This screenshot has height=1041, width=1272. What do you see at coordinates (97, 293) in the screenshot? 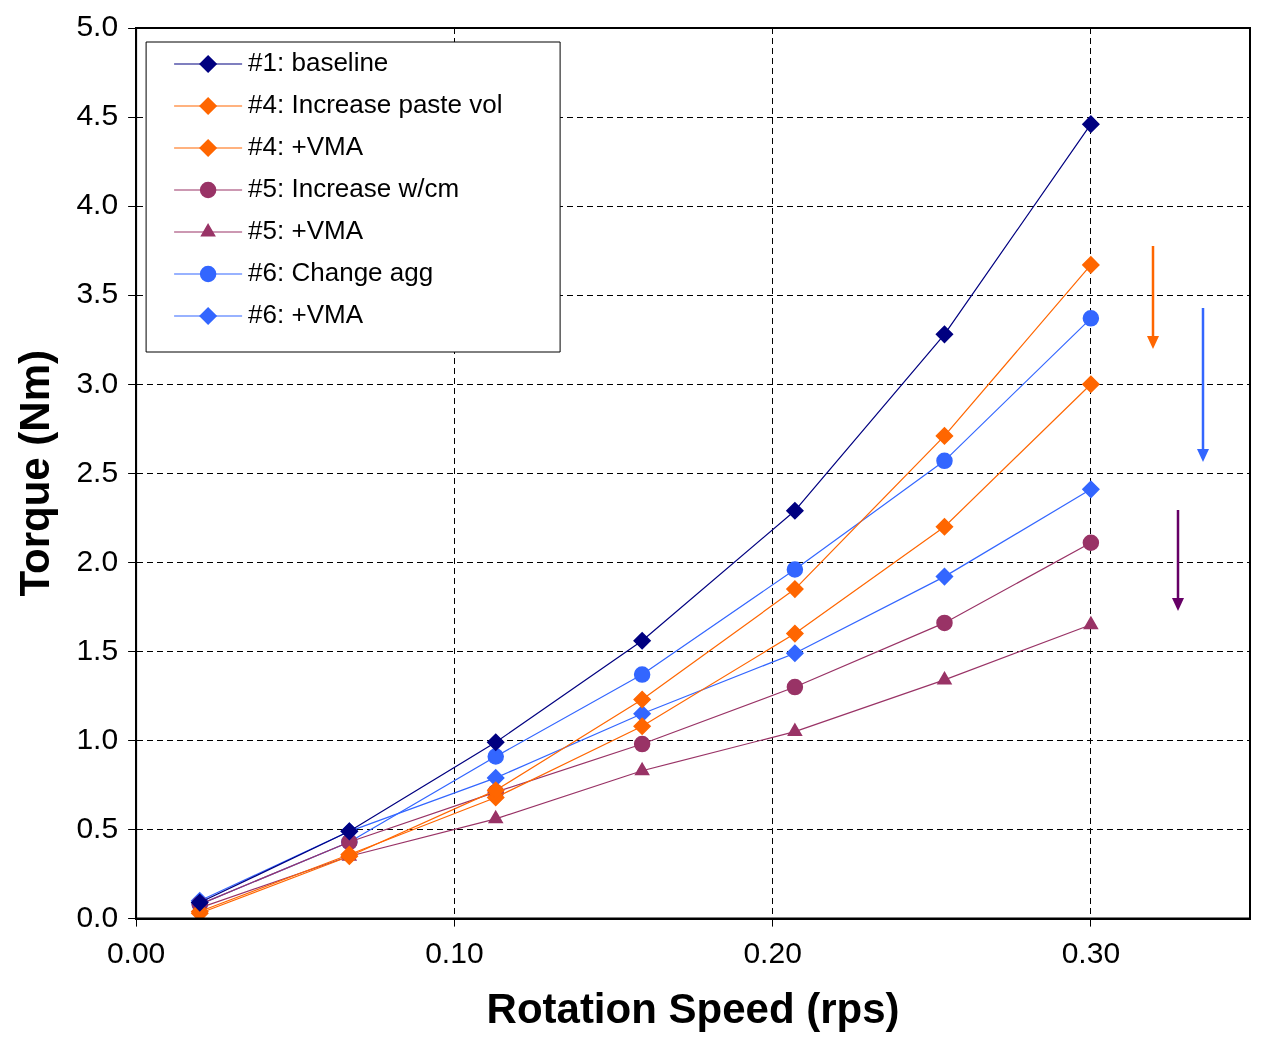
I see `y-tick-label: 3.5` at bounding box center [97, 293].